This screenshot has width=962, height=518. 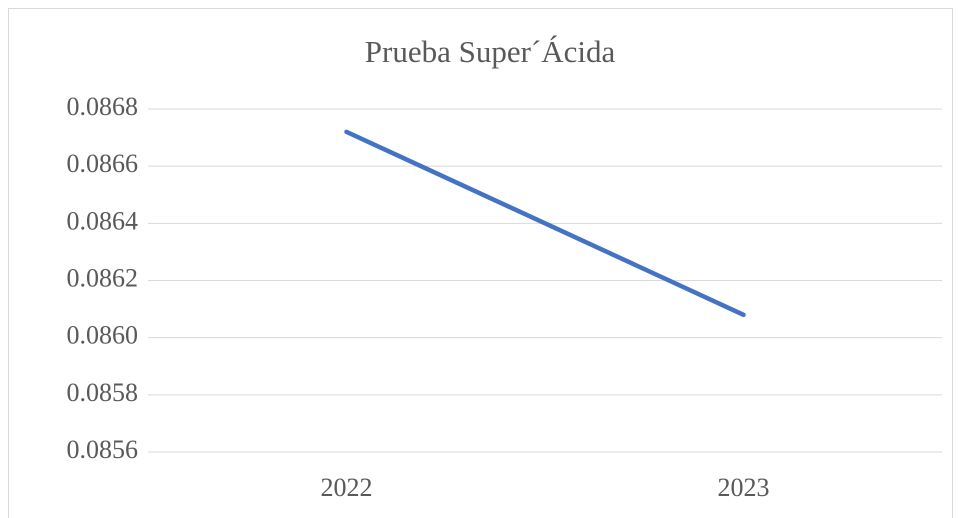 What do you see at coordinates (103, 449) in the screenshot?
I see `y-tick-label: 0.0856` at bounding box center [103, 449].